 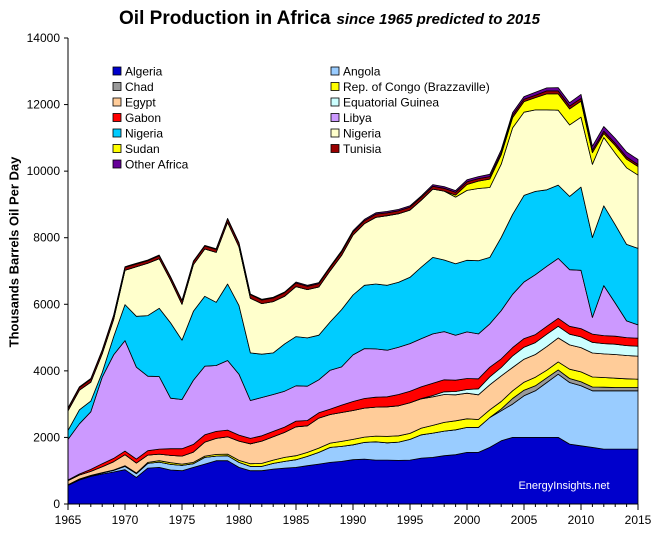 What do you see at coordinates (144, 72) in the screenshot?
I see `legend-label-0: Algeria` at bounding box center [144, 72].